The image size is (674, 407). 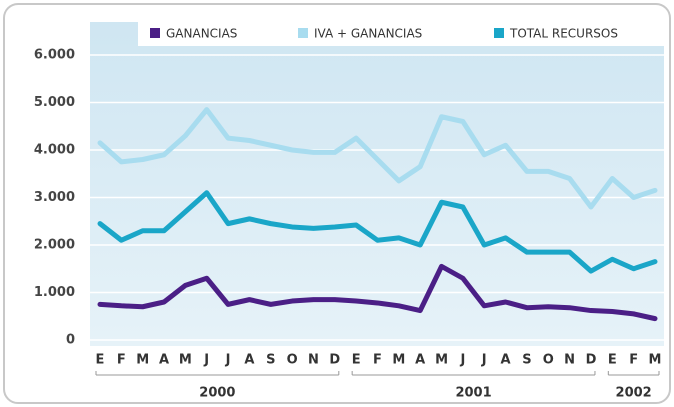 What do you see at coordinates (368, 34) in the screenshot?
I see `legend-label: IVA + GANANCIAS` at bounding box center [368, 34].